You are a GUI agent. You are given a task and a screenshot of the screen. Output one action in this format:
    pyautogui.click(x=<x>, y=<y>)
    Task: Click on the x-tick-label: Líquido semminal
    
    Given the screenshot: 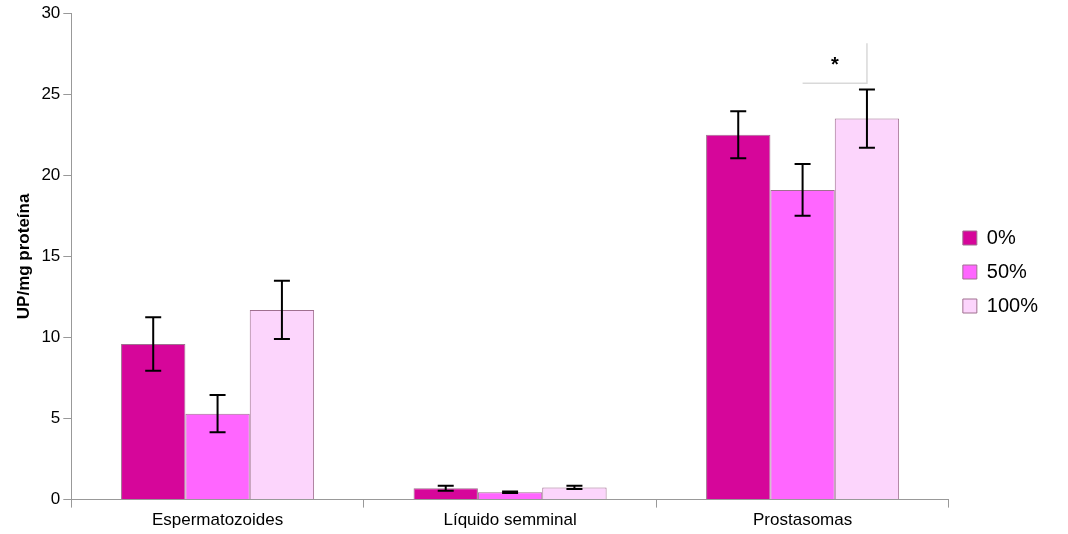 What is the action you would take?
    pyautogui.click(x=510, y=520)
    